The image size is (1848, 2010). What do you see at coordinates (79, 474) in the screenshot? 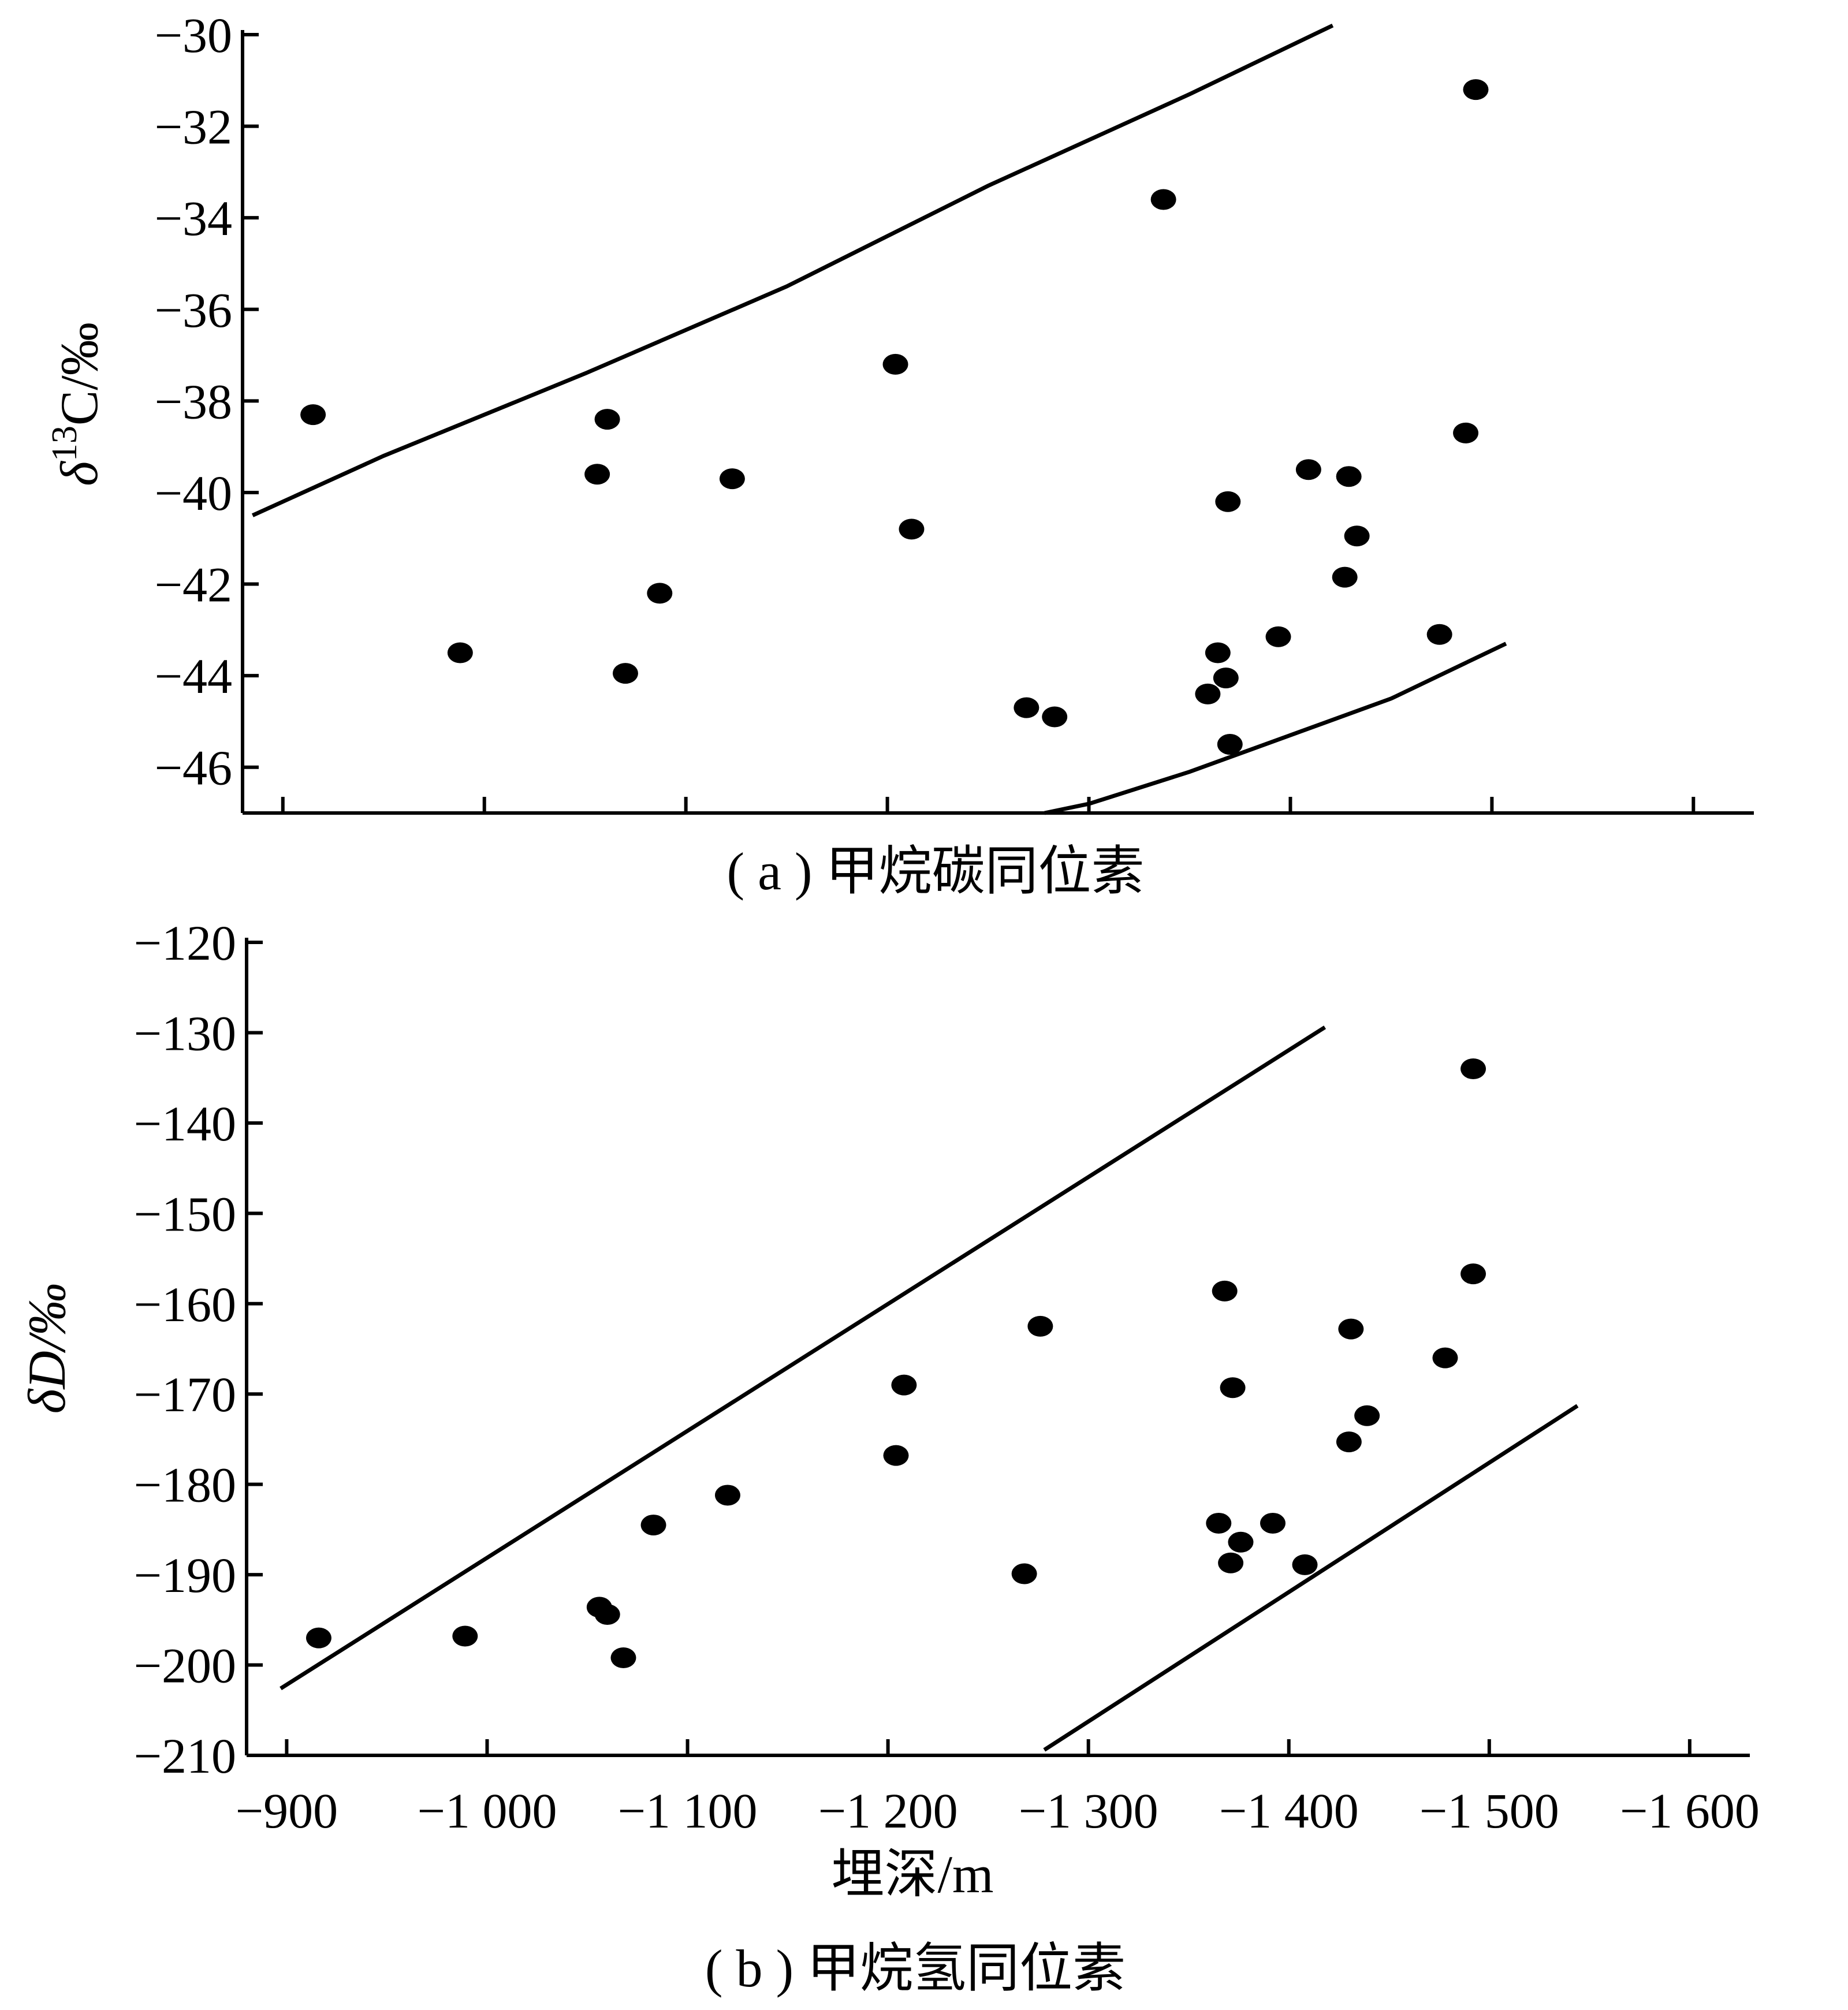
I see `y-title-delta: δ` at bounding box center [79, 474].